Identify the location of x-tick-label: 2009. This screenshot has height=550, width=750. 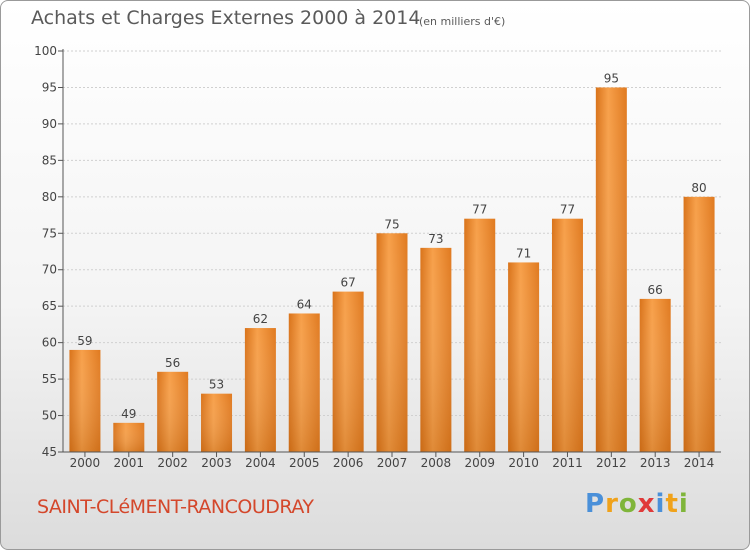
(479, 463).